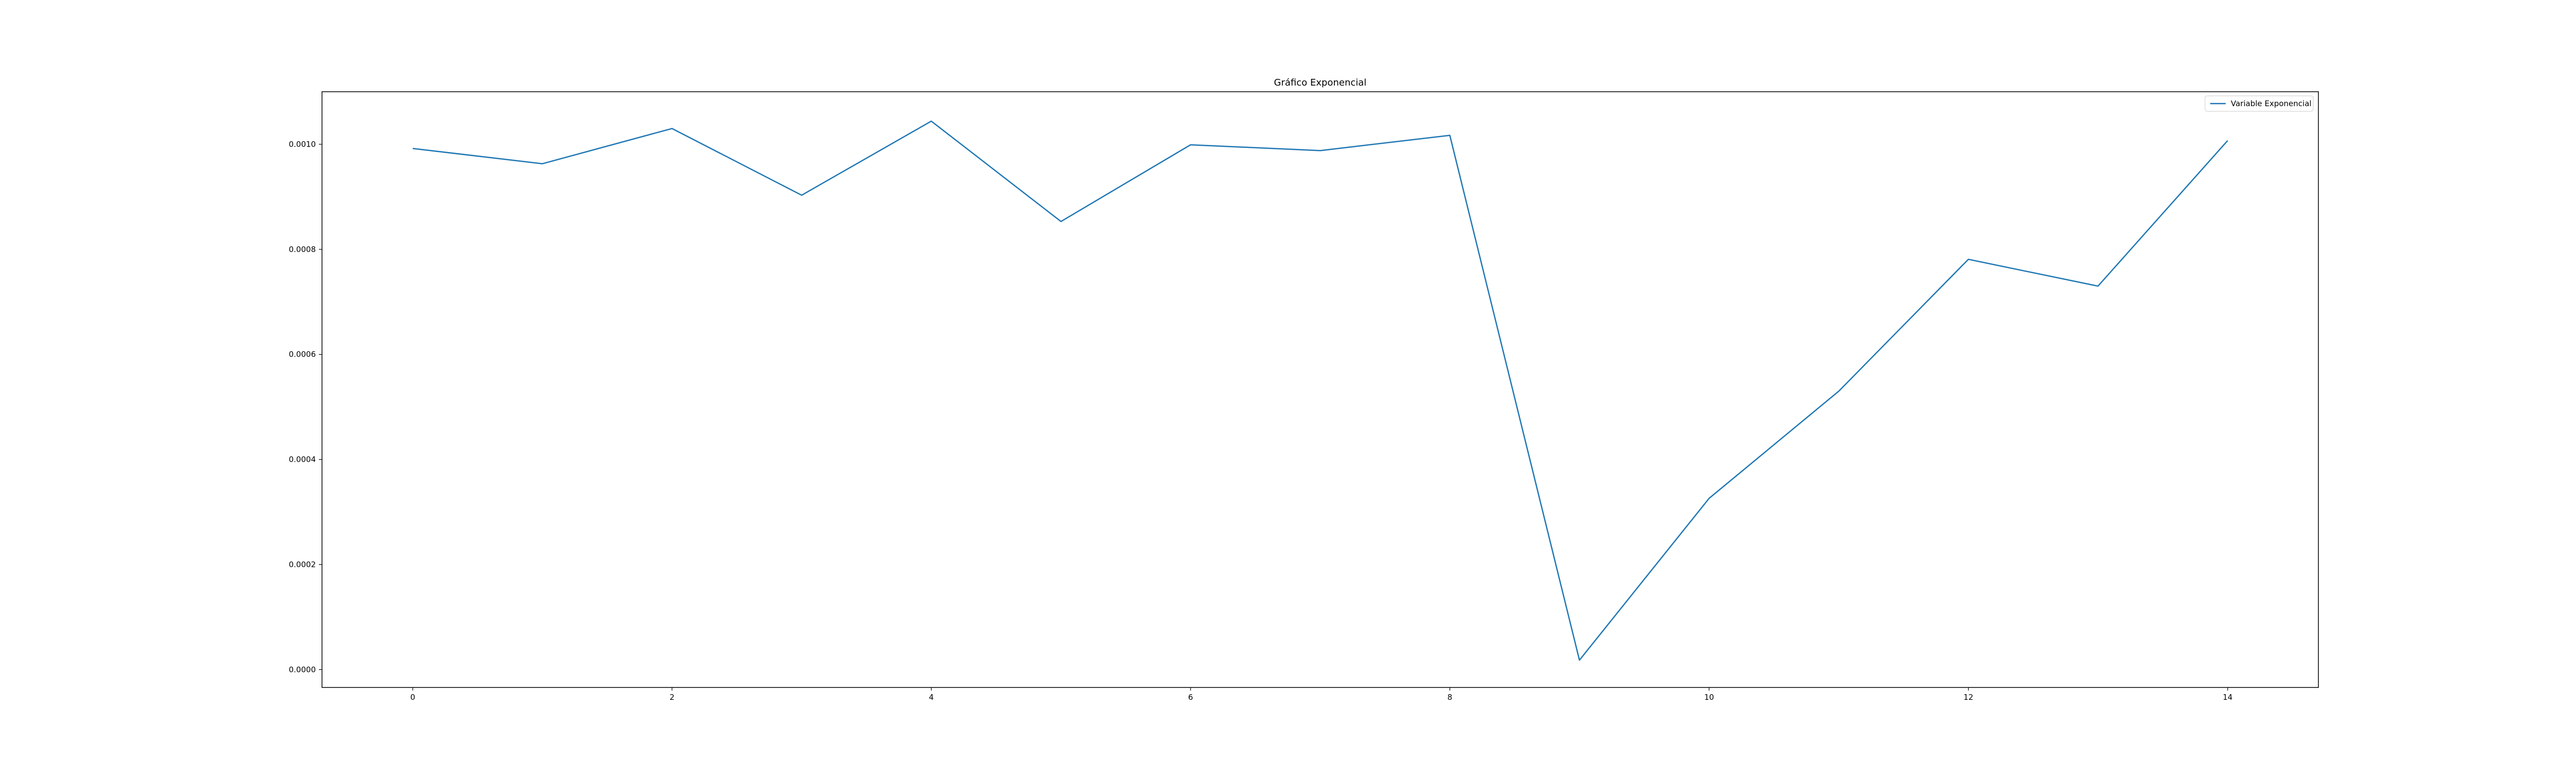 The image size is (2576, 773). Describe the element at coordinates (302, 564) in the screenshot. I see `y-tick-label: 0.0002` at that location.